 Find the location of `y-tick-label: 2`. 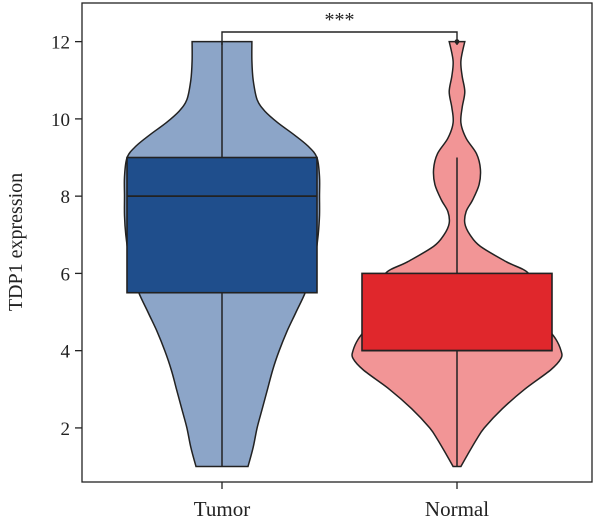

y-tick-label: 2 is located at coordinates (66, 429).